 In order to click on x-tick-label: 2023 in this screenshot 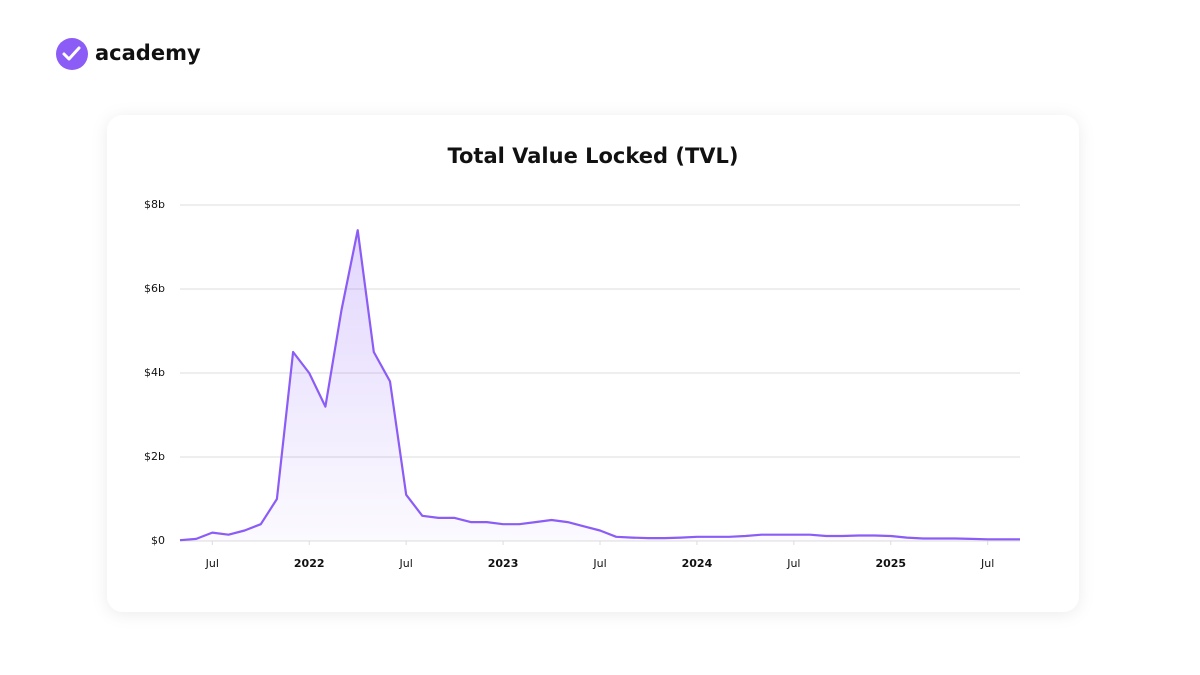, I will do `click(503, 563)`.